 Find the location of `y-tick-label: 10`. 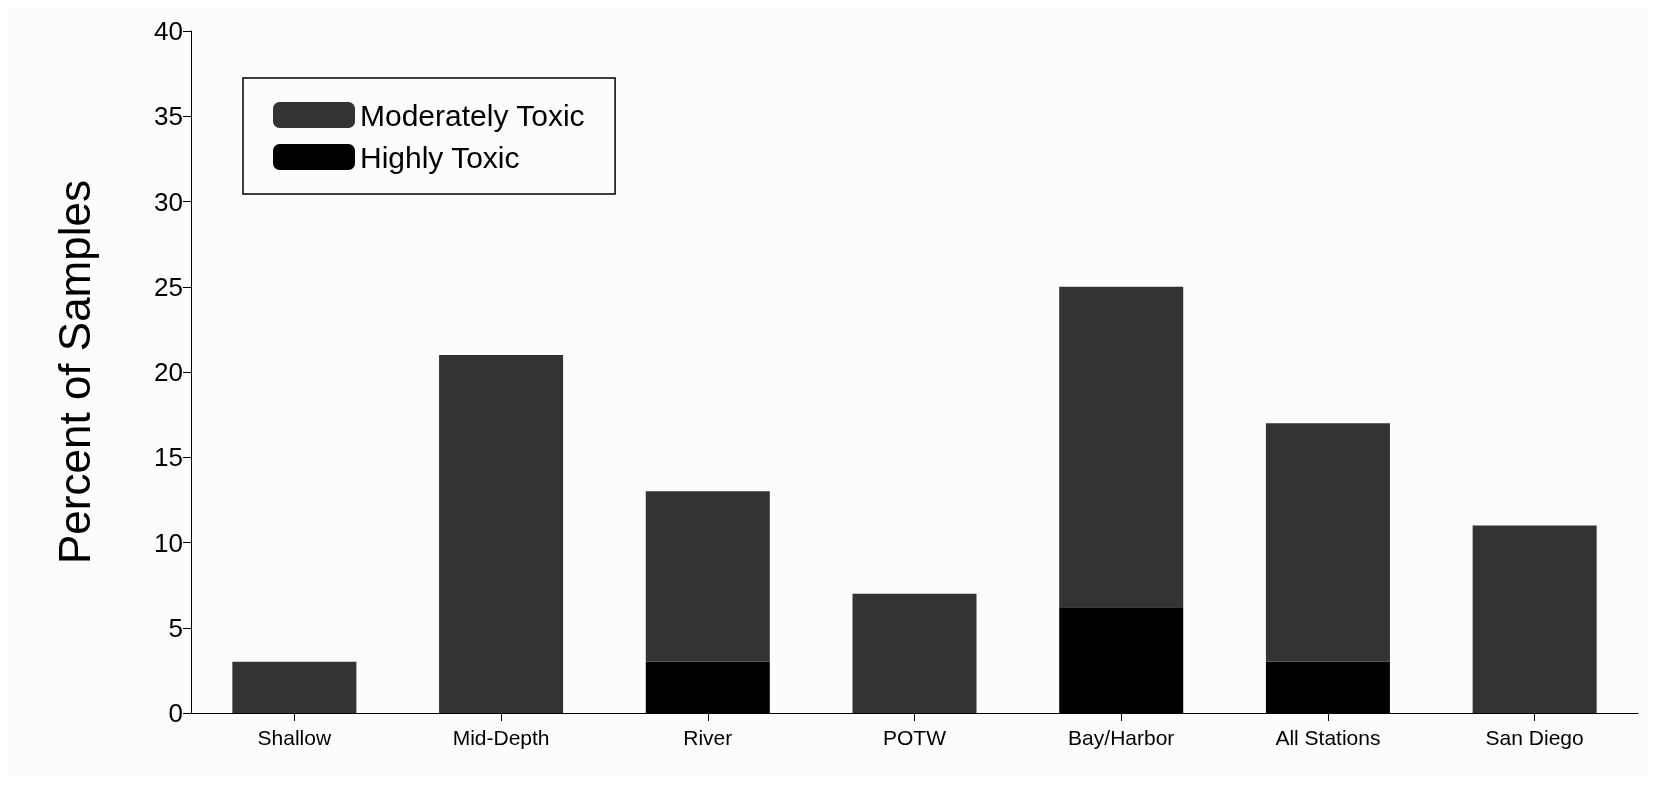

y-tick-label: 10 is located at coordinates (168, 542).